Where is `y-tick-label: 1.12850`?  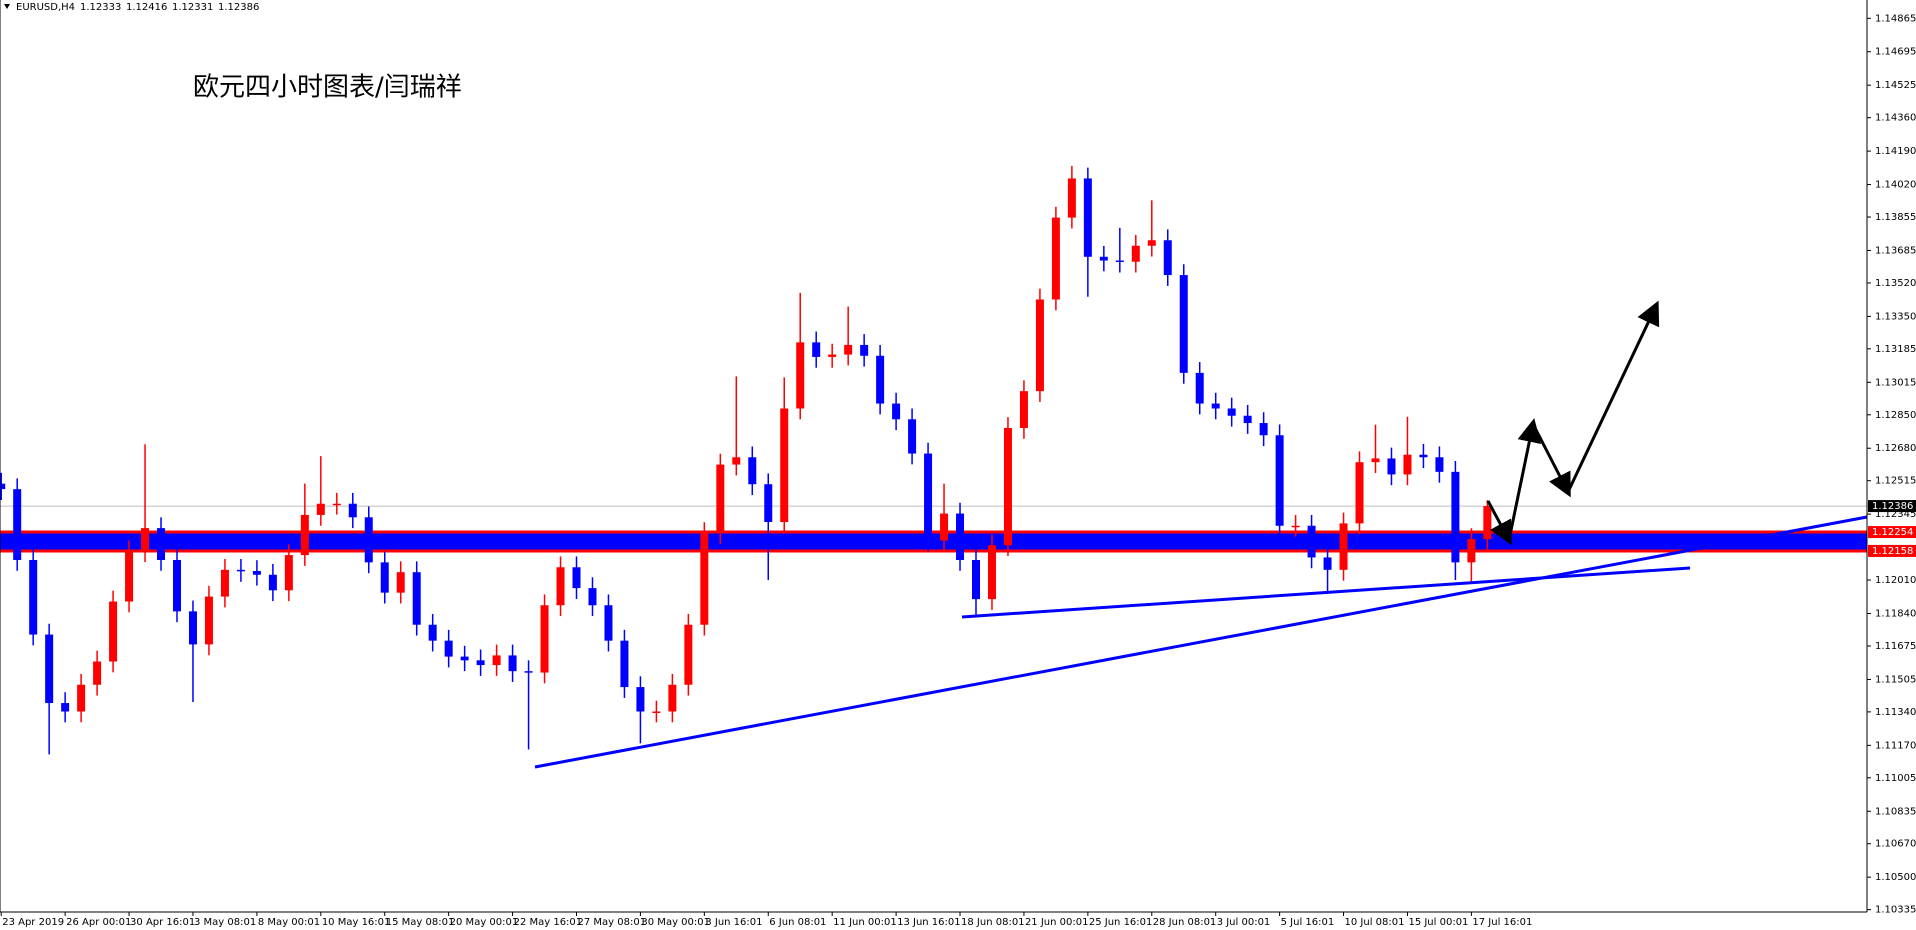 y-tick-label: 1.12850 is located at coordinates (1895, 415).